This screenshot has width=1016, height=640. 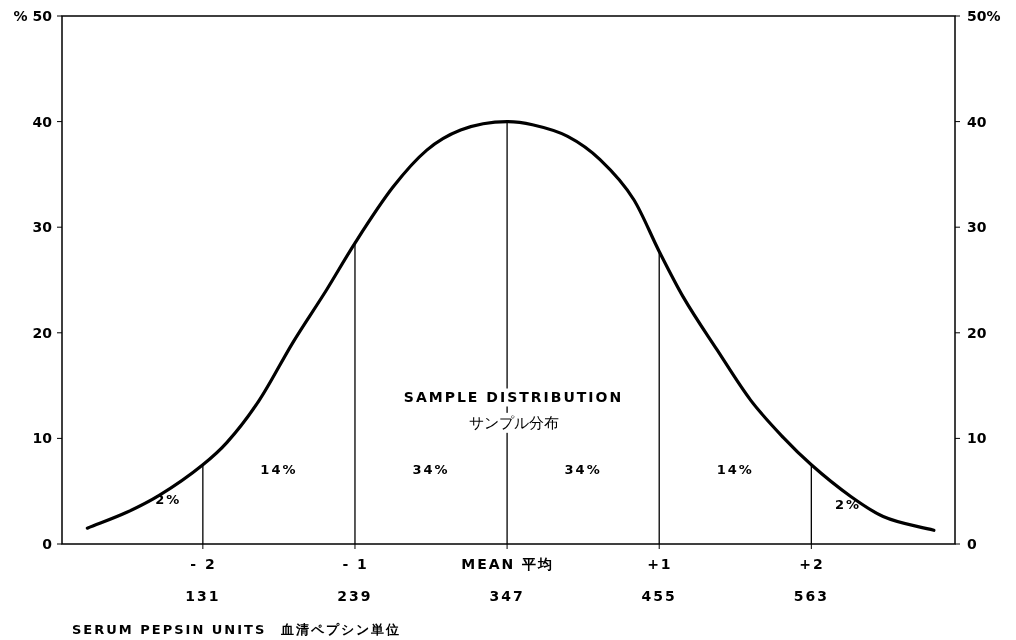 I want to click on x2-tick-label: - 2, so click(x=203, y=564).